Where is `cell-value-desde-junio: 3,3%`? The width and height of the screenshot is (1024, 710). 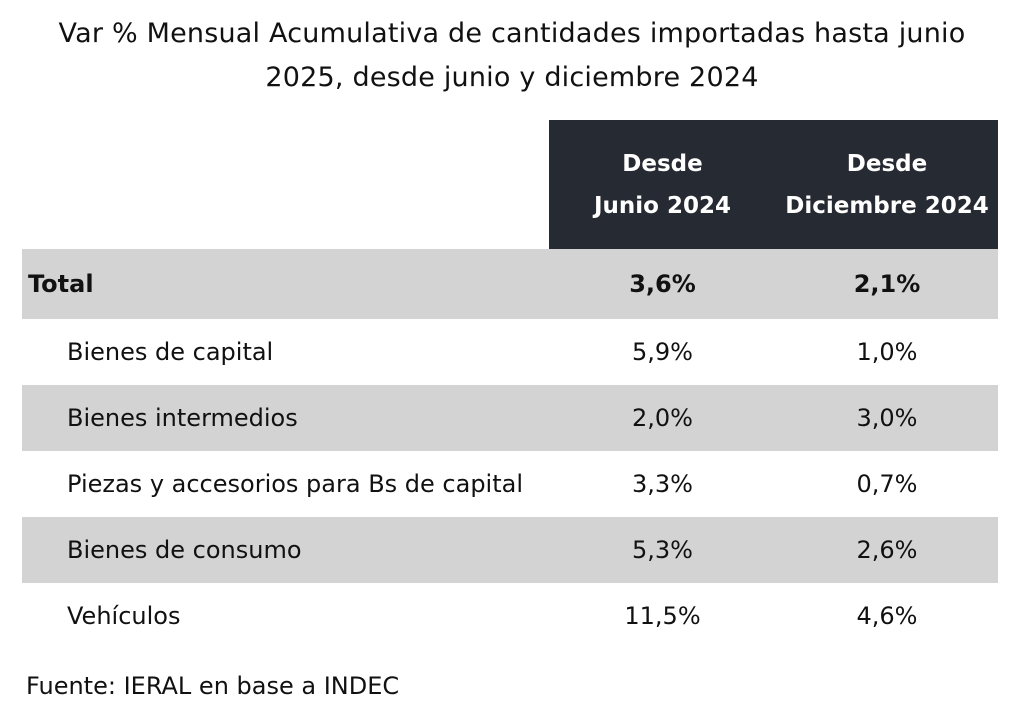 cell-value-desde-junio: 3,3% is located at coordinates (662, 484).